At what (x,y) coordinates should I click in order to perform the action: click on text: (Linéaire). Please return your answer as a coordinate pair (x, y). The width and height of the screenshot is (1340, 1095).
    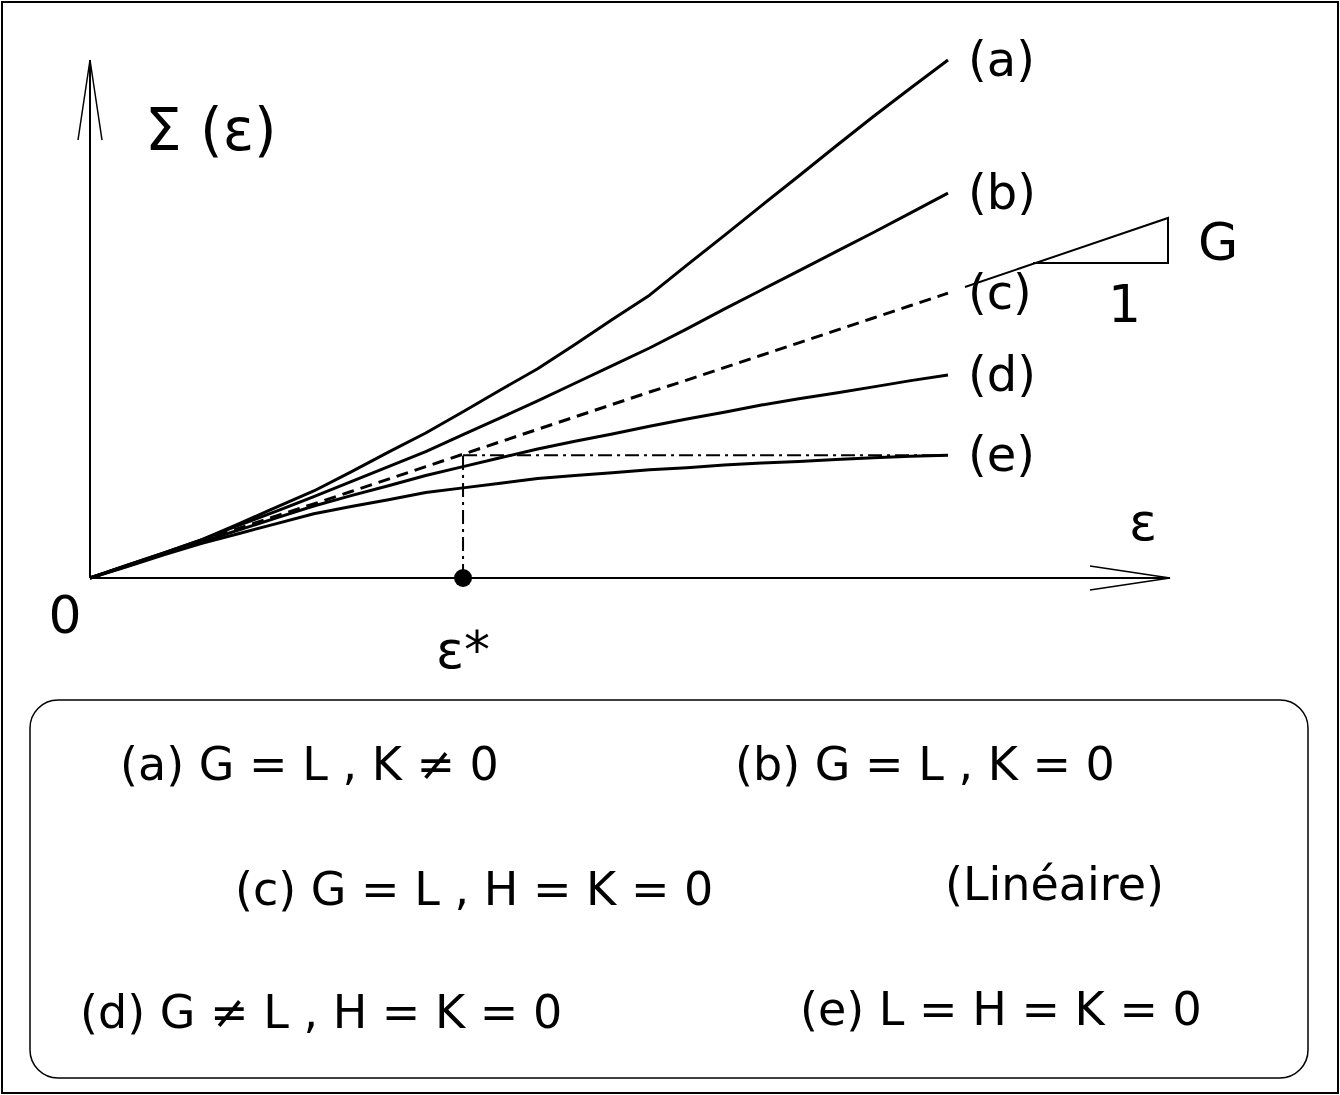
    Looking at the image, I should click on (1054, 884).